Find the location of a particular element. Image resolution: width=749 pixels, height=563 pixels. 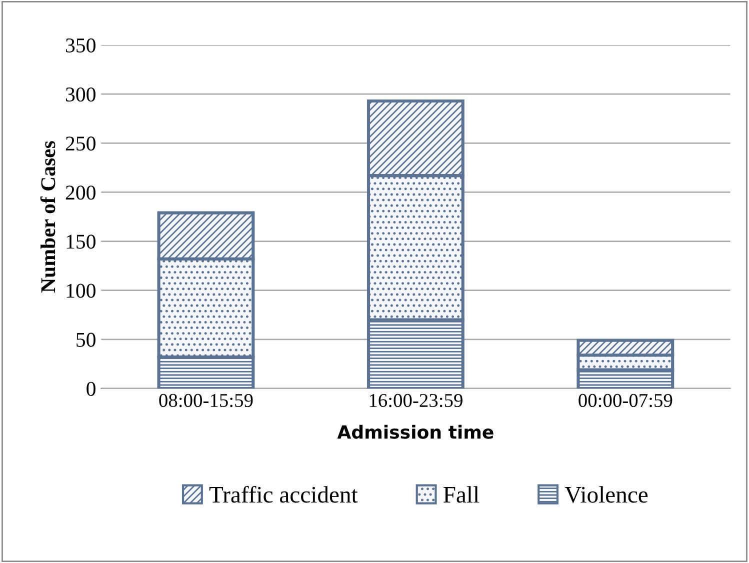

y-axis-title: Number of Cases is located at coordinates (48, 217).